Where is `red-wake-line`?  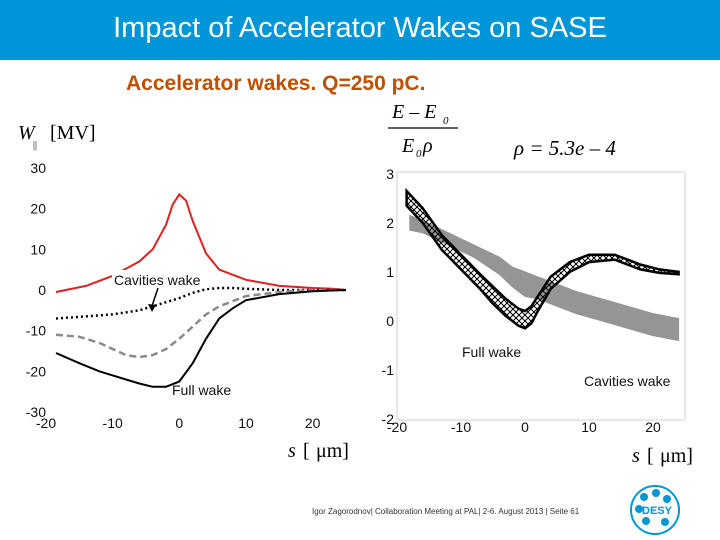 red-wake-line is located at coordinates (201, 242).